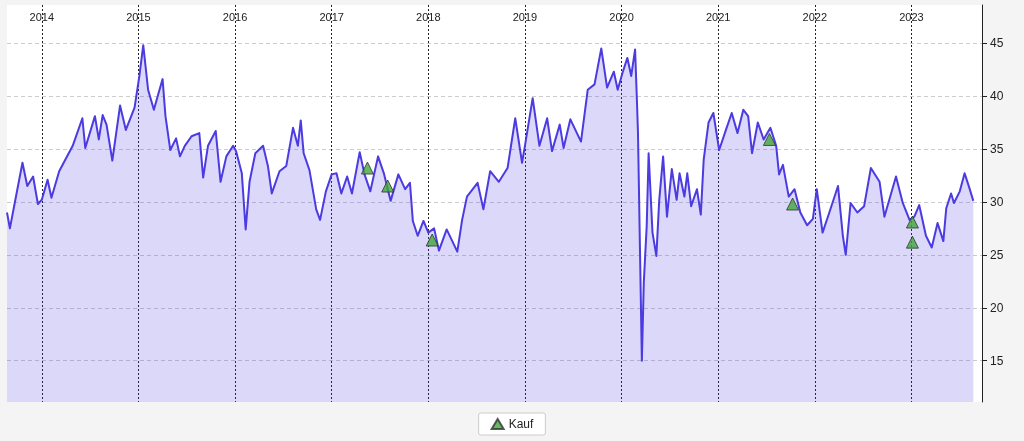 The height and width of the screenshot is (441, 1024). What do you see at coordinates (621, 16) in the screenshot?
I see `x-tick-label: 2020` at bounding box center [621, 16].